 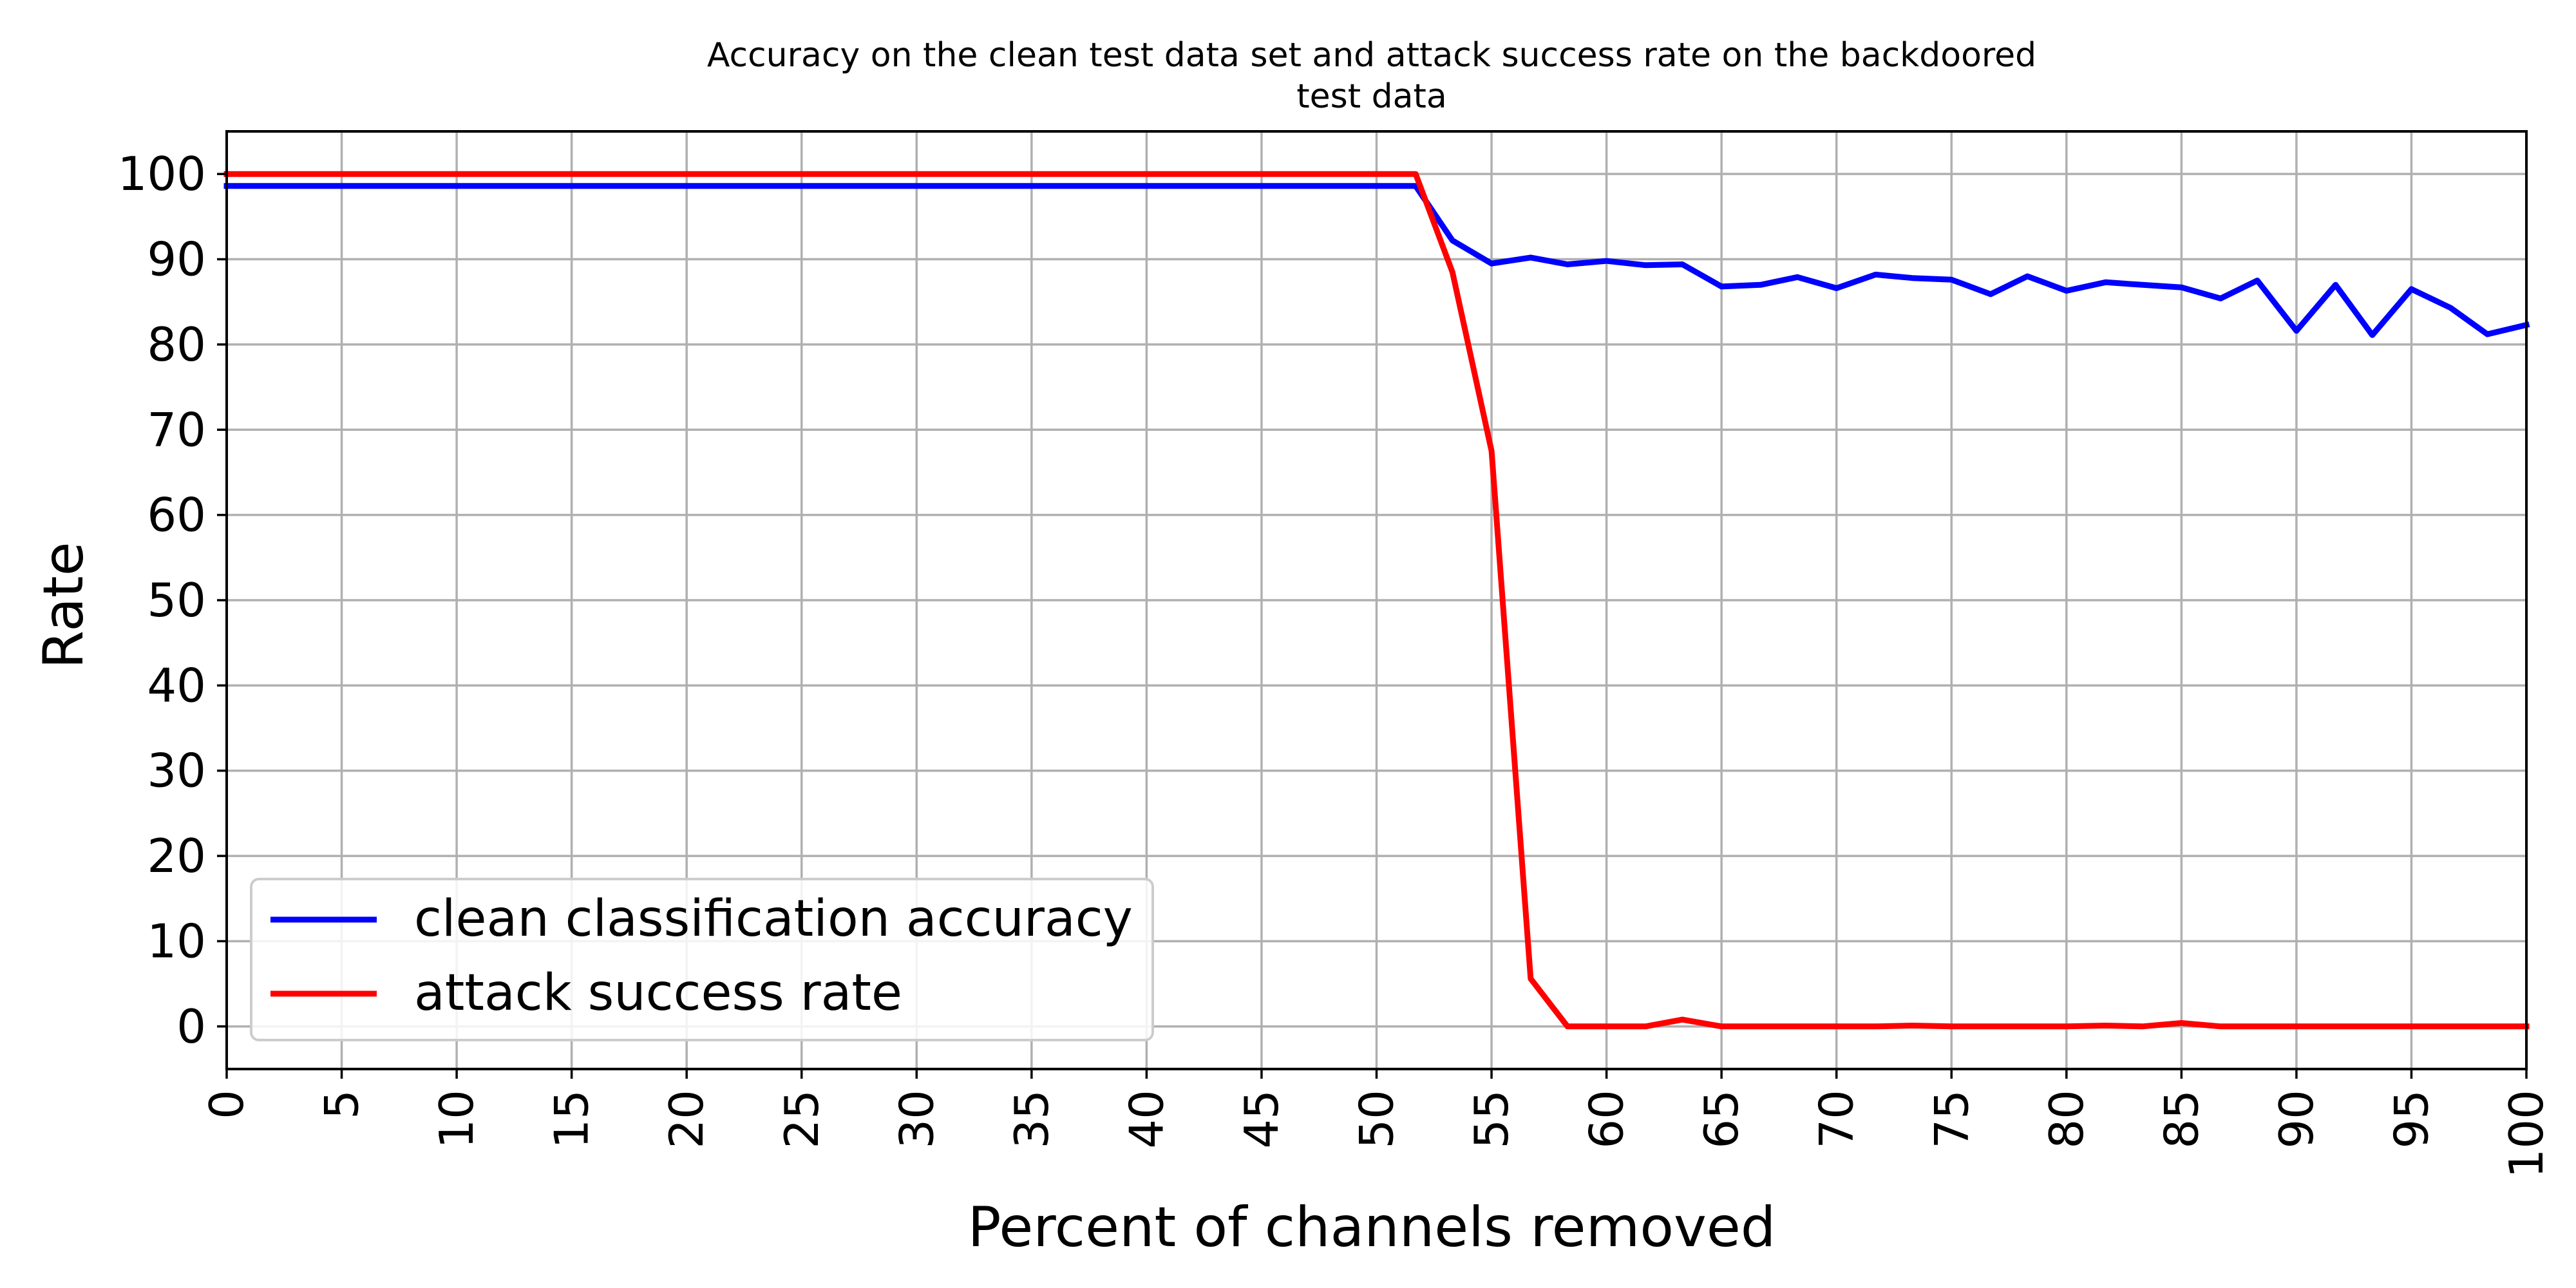 What do you see at coordinates (1377, 1119) in the screenshot?
I see `x-tick-label: 50` at bounding box center [1377, 1119].